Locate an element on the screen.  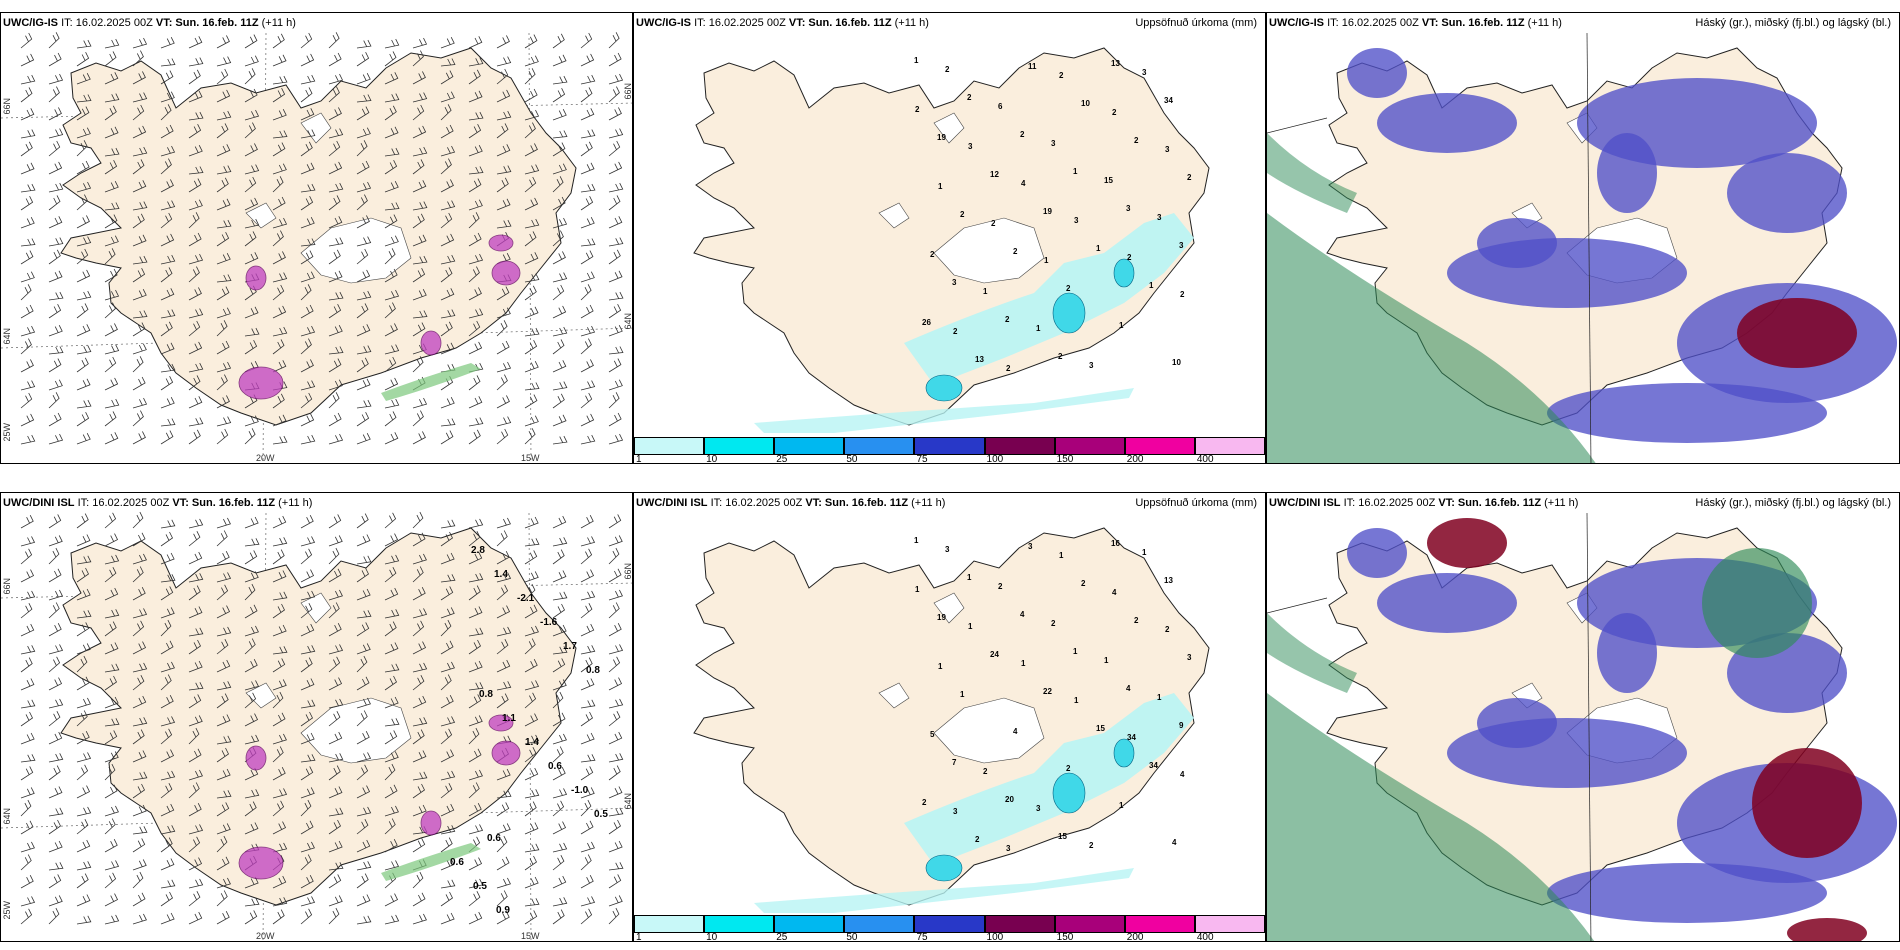
mid-cloud is located at coordinates (1627, 653).